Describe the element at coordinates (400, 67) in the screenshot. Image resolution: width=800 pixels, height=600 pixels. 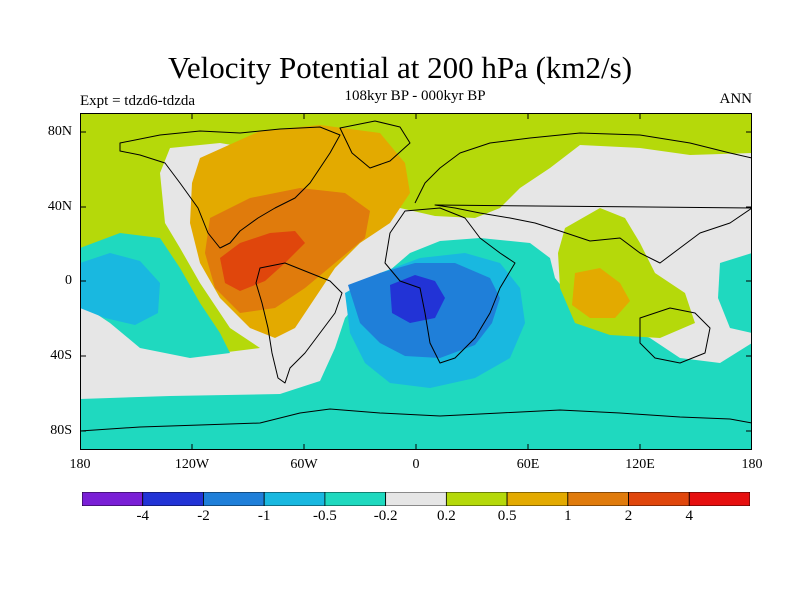
I see `chart-title: Velocity Potential at 200 hPa (km2/s)` at that location.